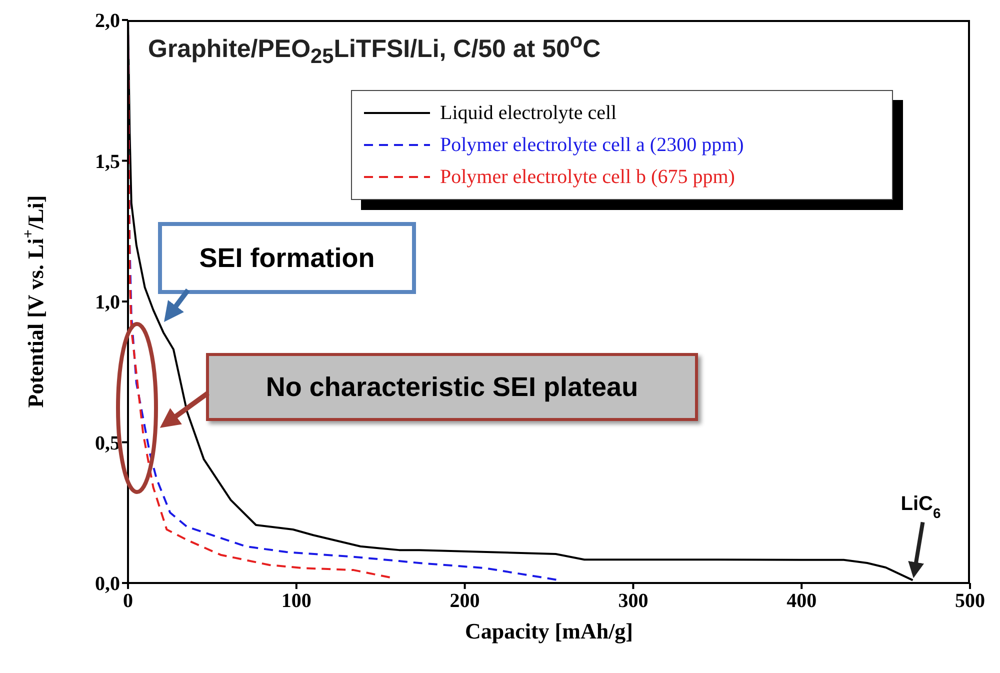  Describe the element at coordinates (296, 601) in the screenshot. I see `x-tick-label: 100` at that location.